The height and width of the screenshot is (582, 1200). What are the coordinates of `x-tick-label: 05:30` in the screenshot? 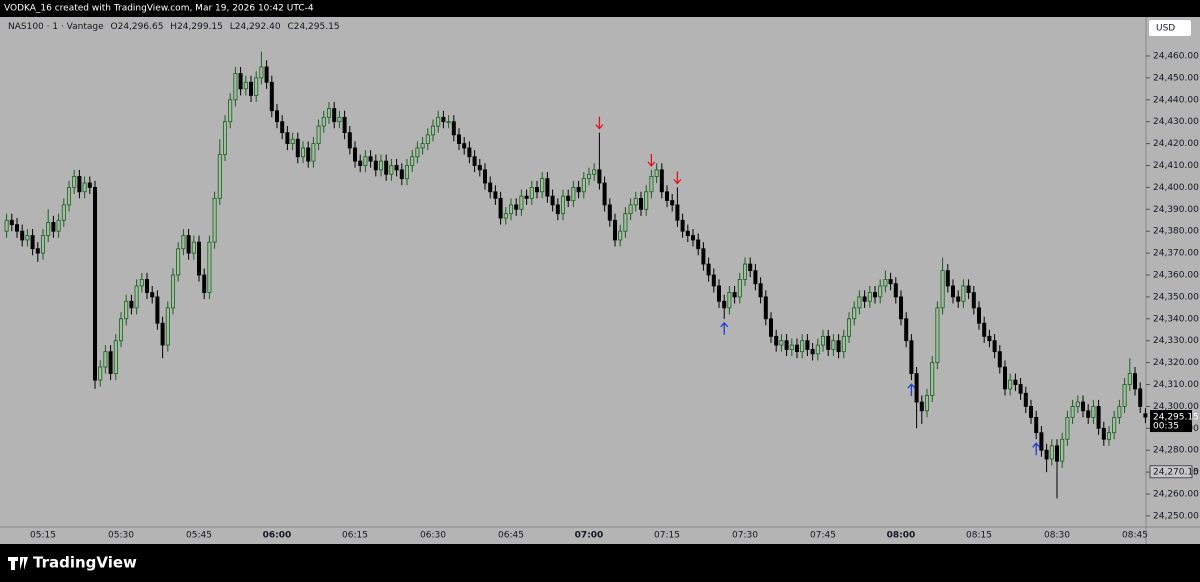 It's located at (121, 536).